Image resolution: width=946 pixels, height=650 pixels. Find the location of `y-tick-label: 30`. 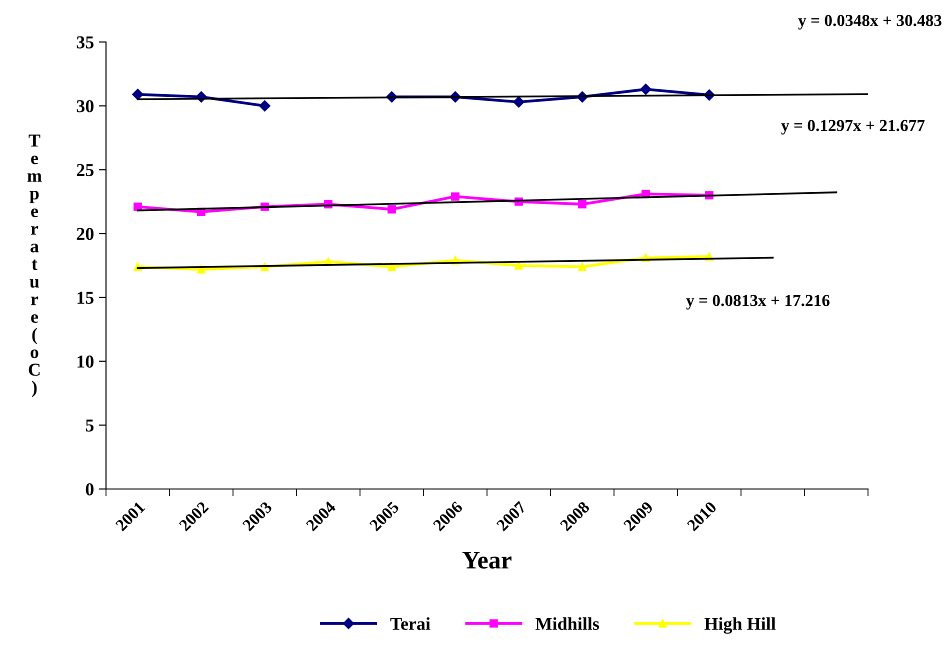

y-tick-label: 30 is located at coordinates (85, 106).